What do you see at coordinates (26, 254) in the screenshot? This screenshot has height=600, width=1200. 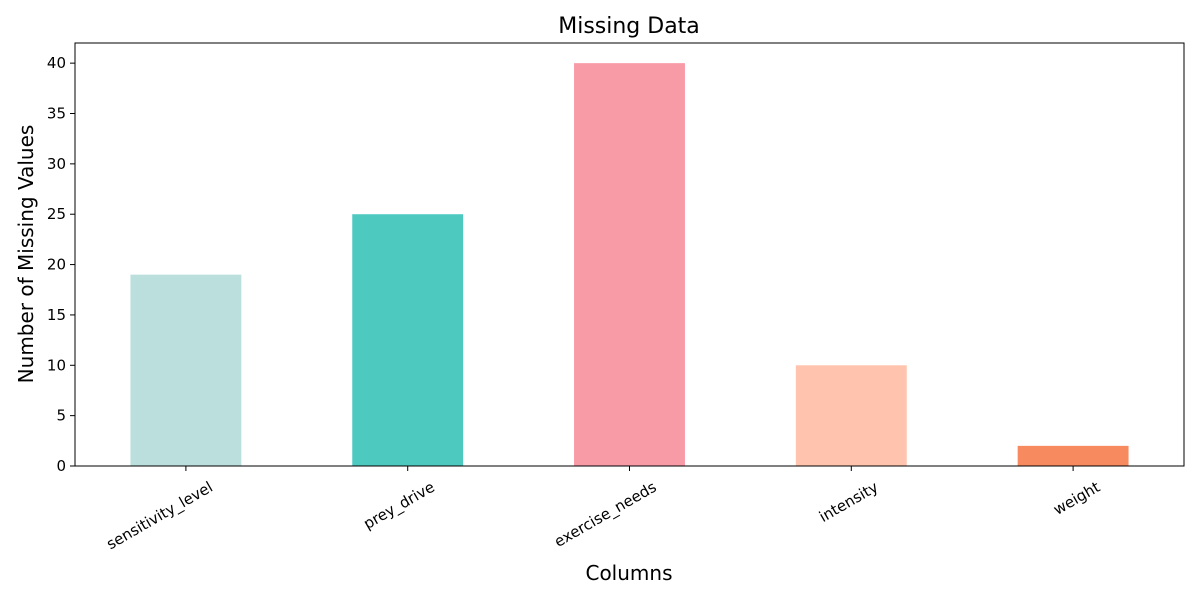 I see `y-axis-label: Number of Missing Values` at bounding box center [26, 254].